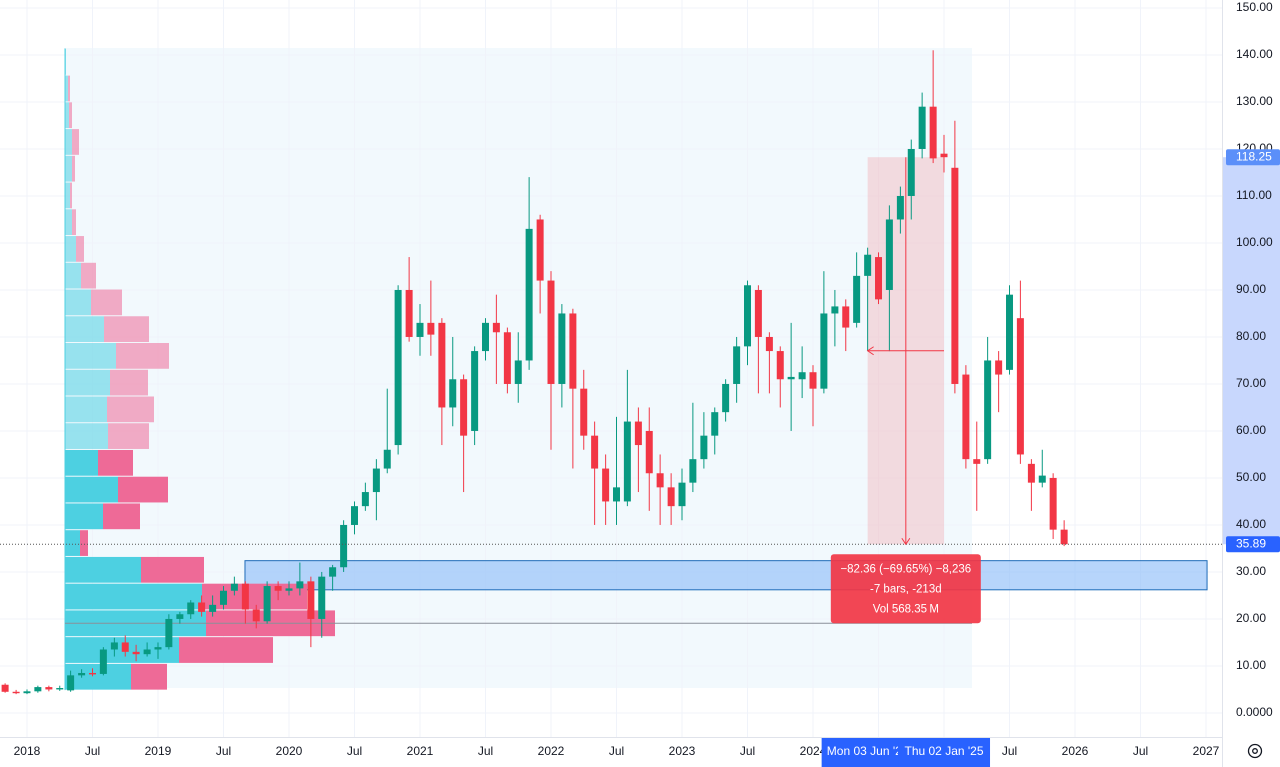 This screenshot has width=1280, height=767. Describe the element at coordinates (1251, 289) in the screenshot. I see `y-tick-label: 90.00` at that location.